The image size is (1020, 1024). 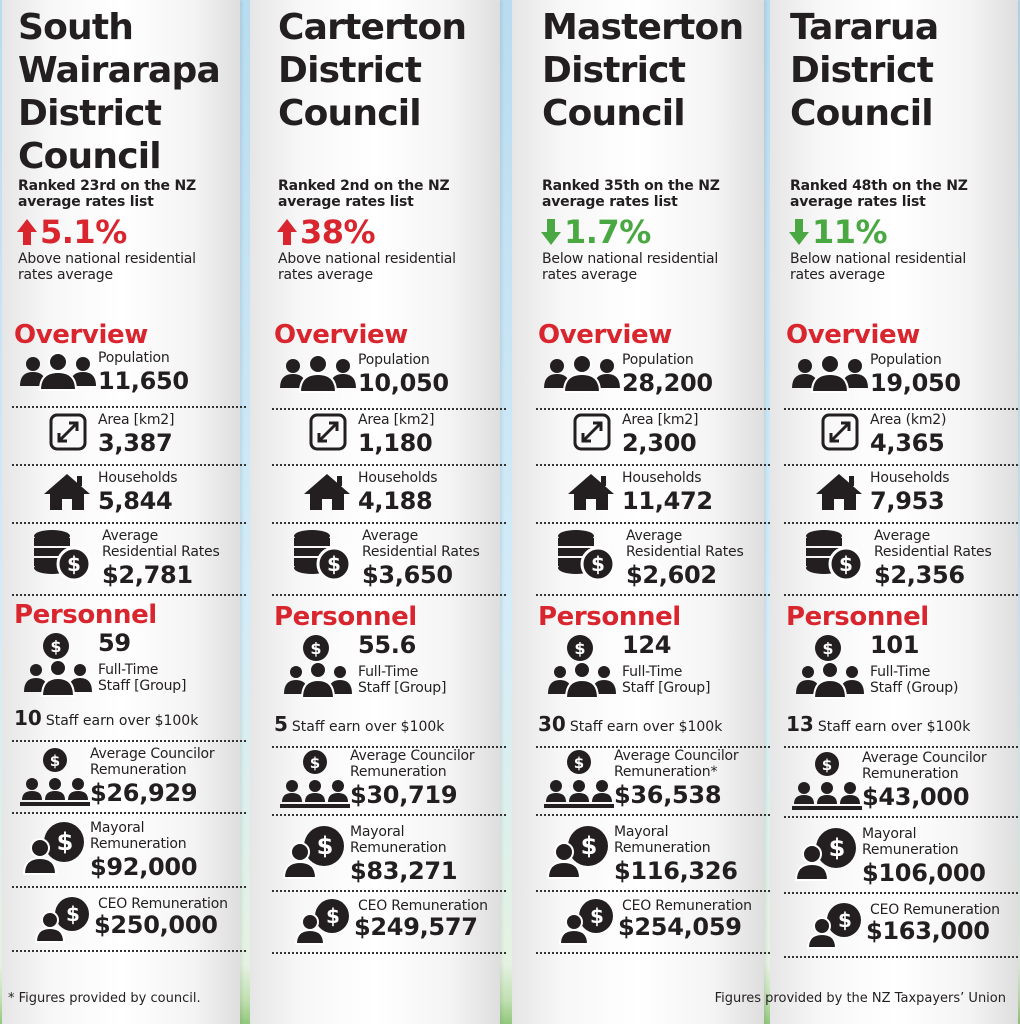 What do you see at coordinates (135, 443) in the screenshot?
I see `area-value: 3,387` at bounding box center [135, 443].